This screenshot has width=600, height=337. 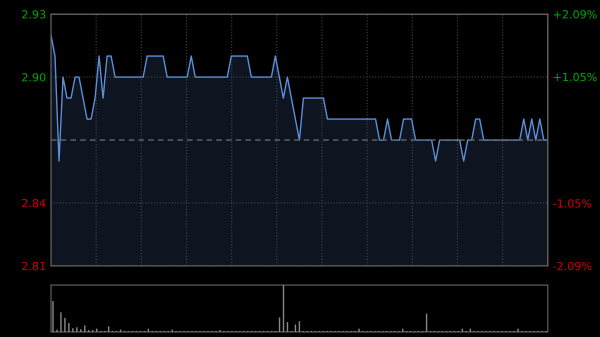 What do you see at coordinates (34, 203) in the screenshot?
I see `y-tick-label: 2.84` at bounding box center [34, 203].